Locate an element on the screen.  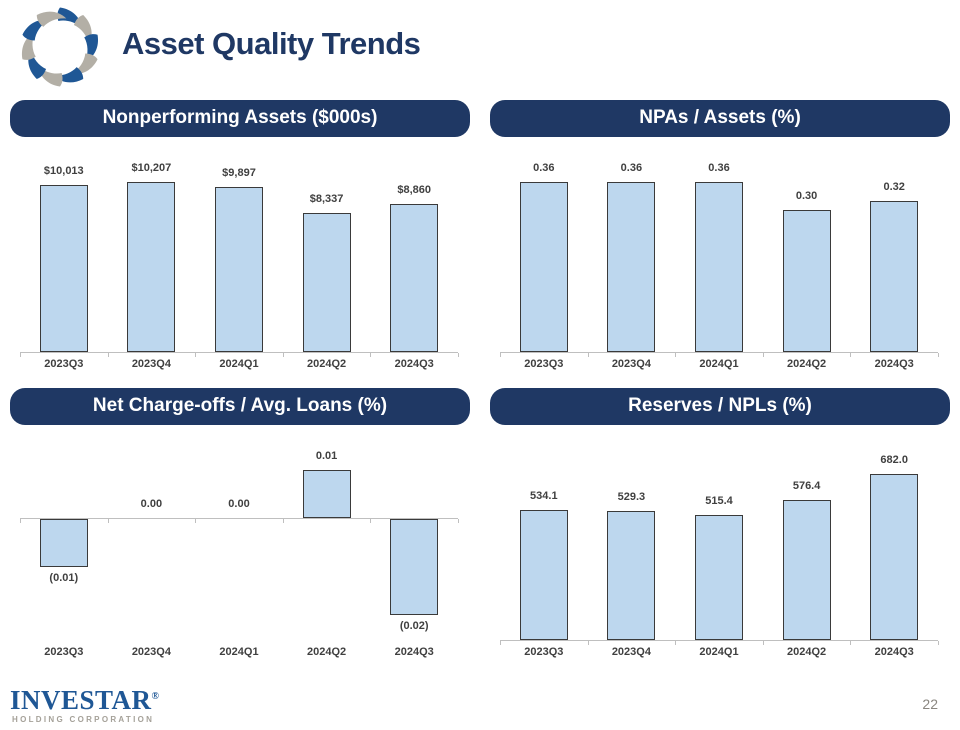
chart-title-npas-assets: NPAs / Assets (%) is located at coordinates (720, 118).